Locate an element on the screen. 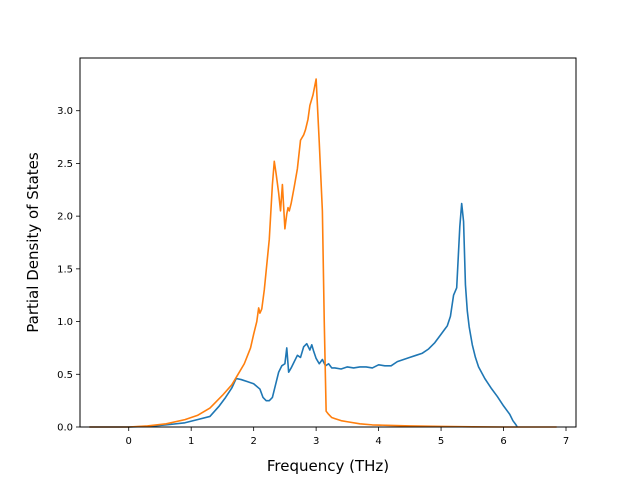 The width and height of the screenshot is (640, 480). x-tick-label: 1 is located at coordinates (191, 441).